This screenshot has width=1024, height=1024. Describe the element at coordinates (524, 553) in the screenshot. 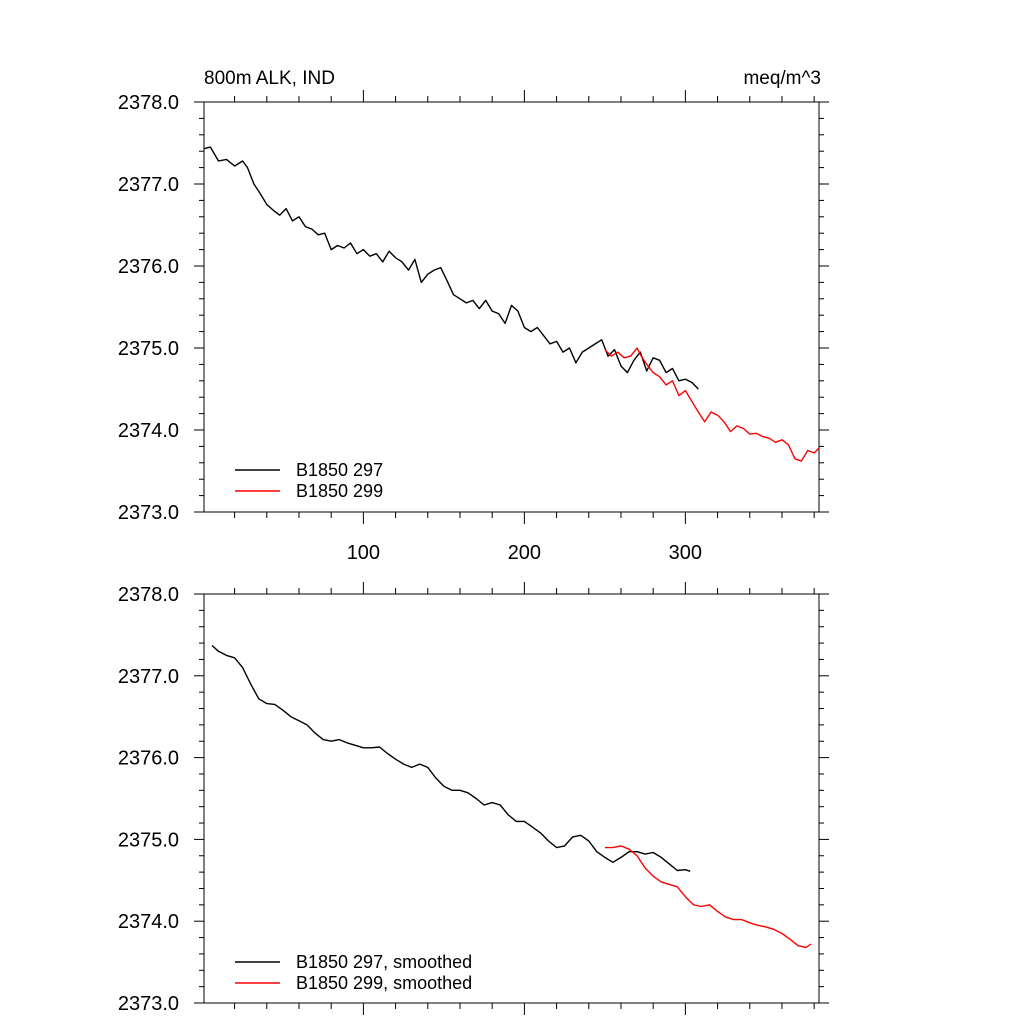

I see `x-tick-label: 200` at that location.